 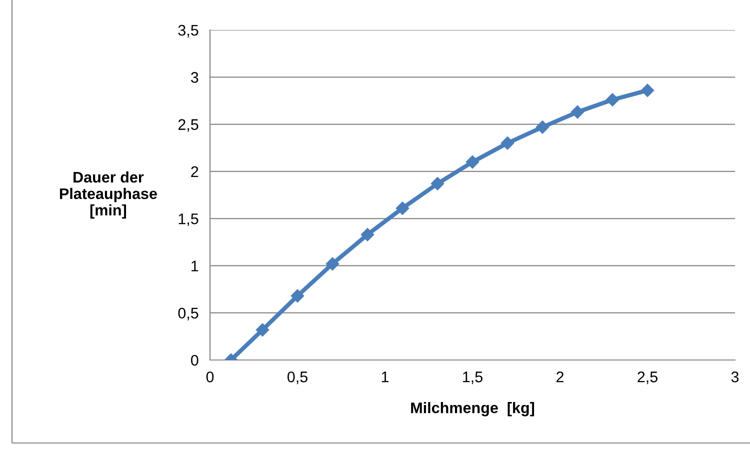 What do you see at coordinates (385, 377) in the screenshot?
I see `x-tick-label: 1` at bounding box center [385, 377].